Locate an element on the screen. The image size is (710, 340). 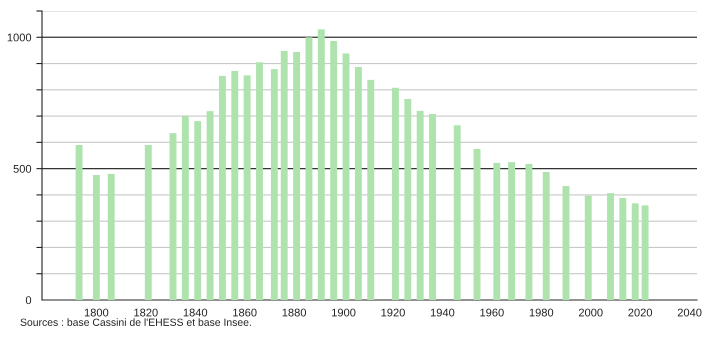
y-tick-label: 1000 is located at coordinates (20, 38).